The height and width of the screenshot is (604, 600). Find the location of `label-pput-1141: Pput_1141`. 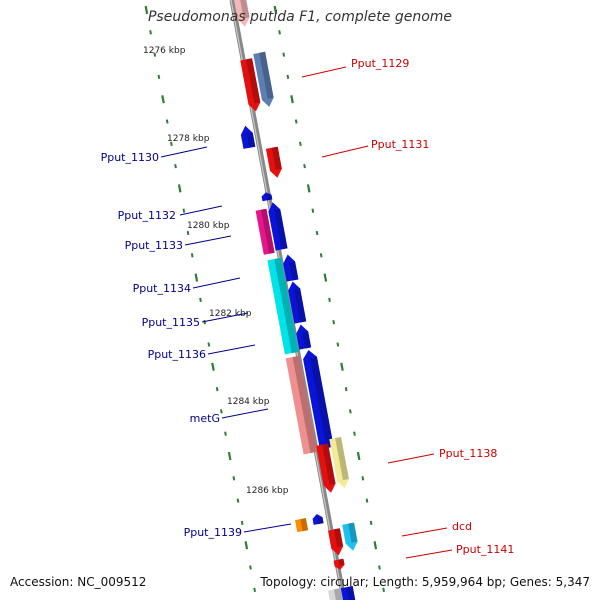

label-pput-1141: Pput_1141 is located at coordinates (485, 549).